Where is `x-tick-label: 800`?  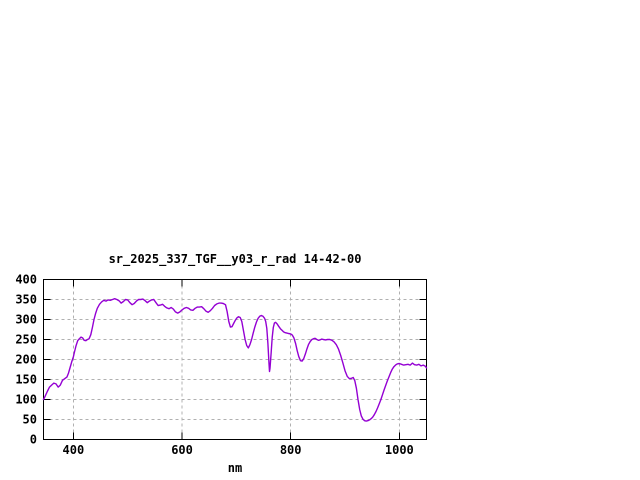
x-tick-label: 800 is located at coordinates (291, 450).